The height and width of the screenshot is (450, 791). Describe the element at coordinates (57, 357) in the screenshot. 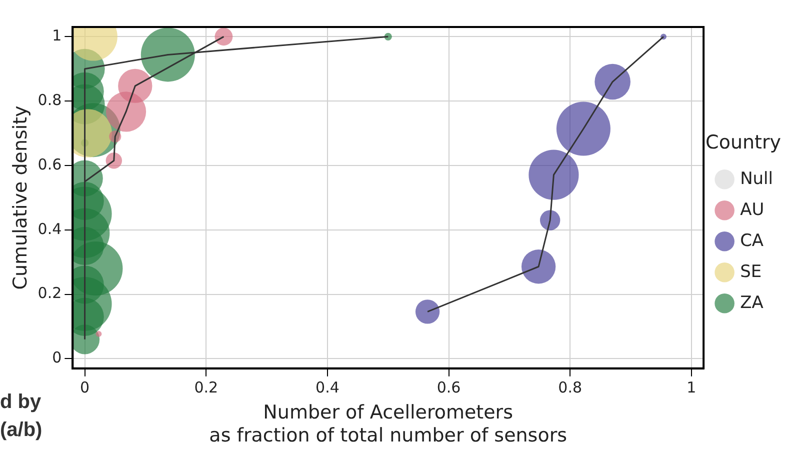

I see `y-tick-label: 0` at that location.